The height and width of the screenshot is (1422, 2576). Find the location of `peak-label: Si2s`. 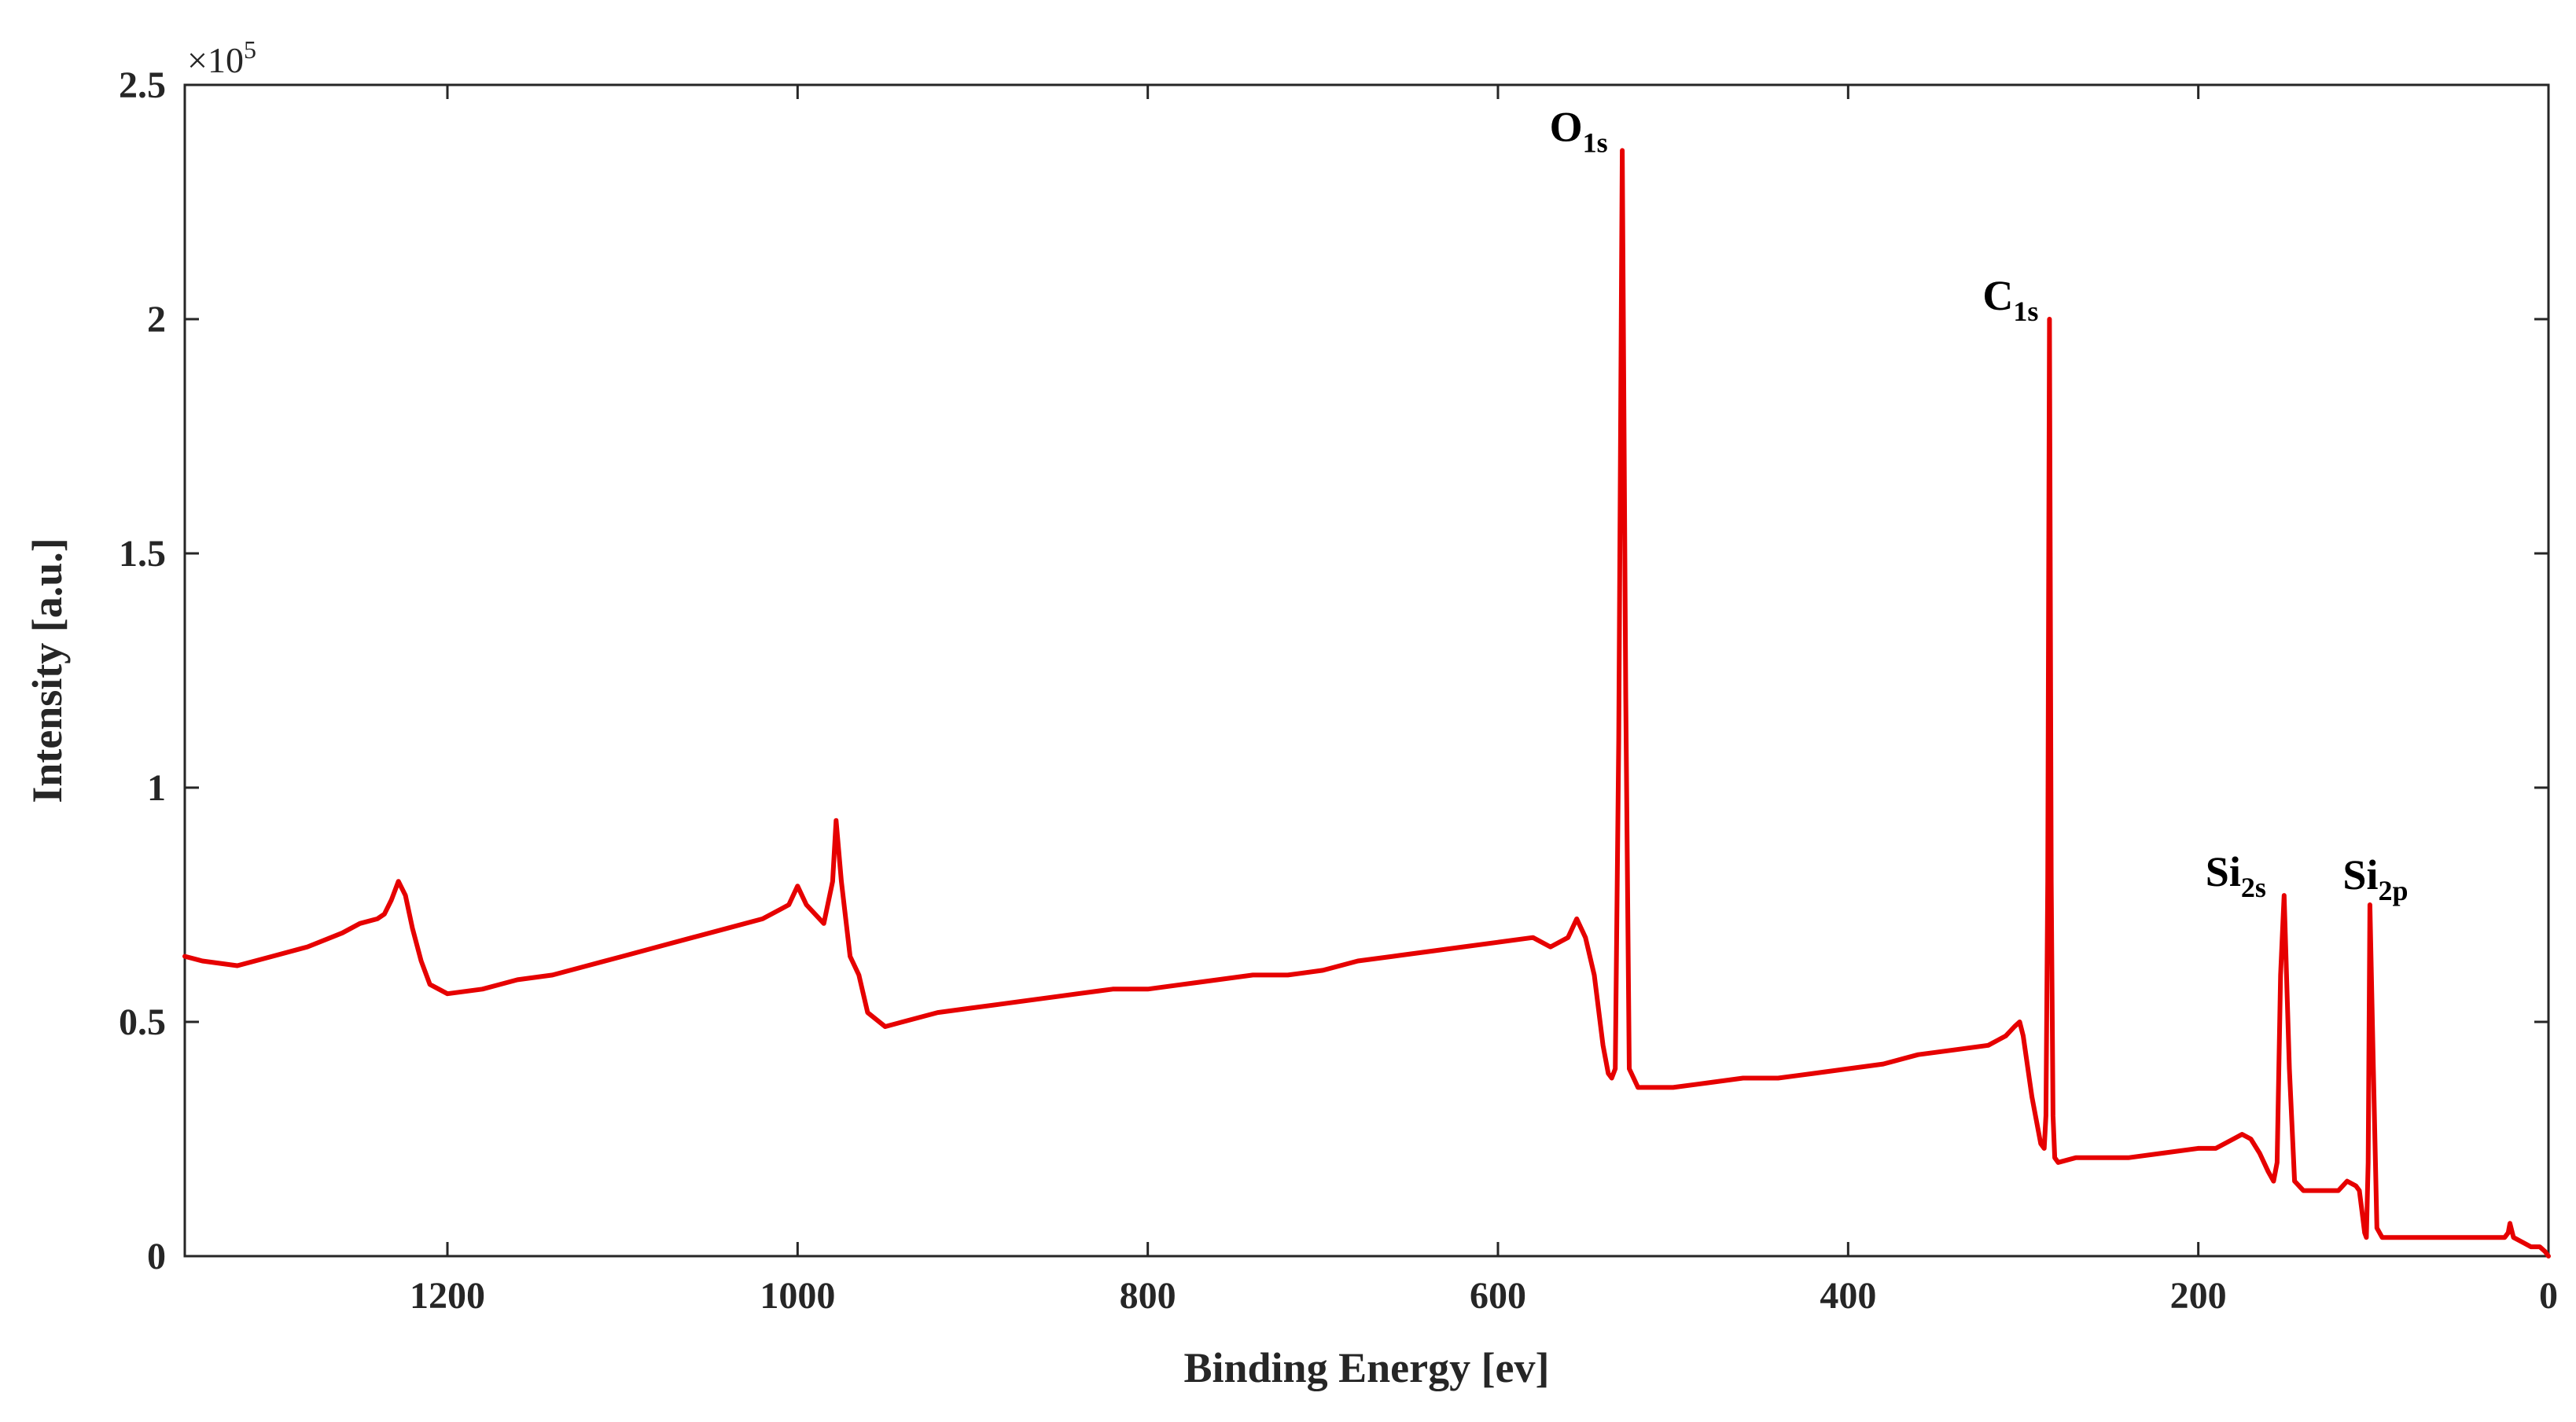

peak-label: Si2s is located at coordinates (2236, 875).